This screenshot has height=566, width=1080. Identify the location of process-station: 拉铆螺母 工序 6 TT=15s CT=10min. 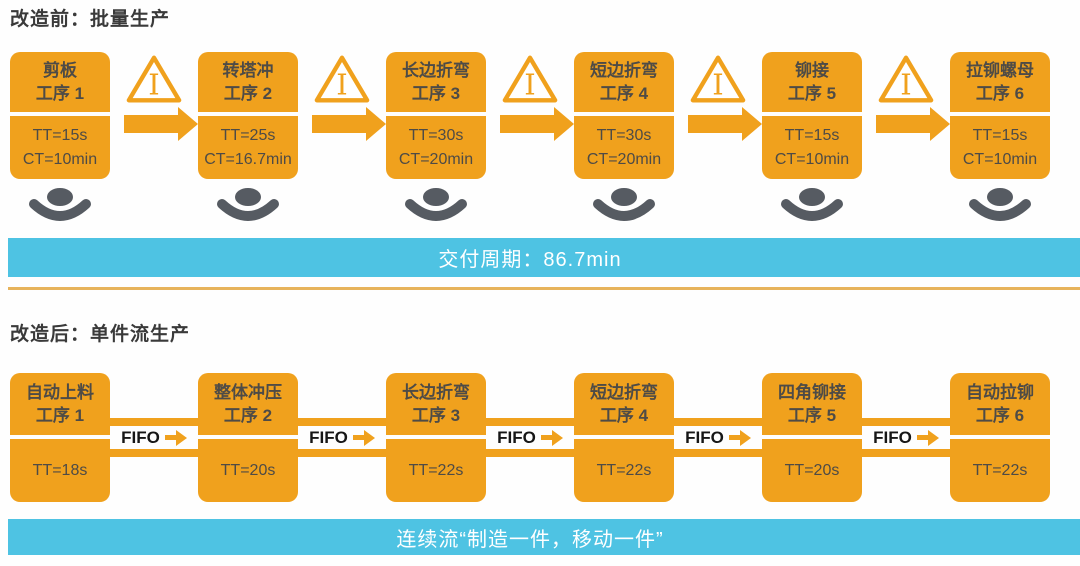
(1000, 138).